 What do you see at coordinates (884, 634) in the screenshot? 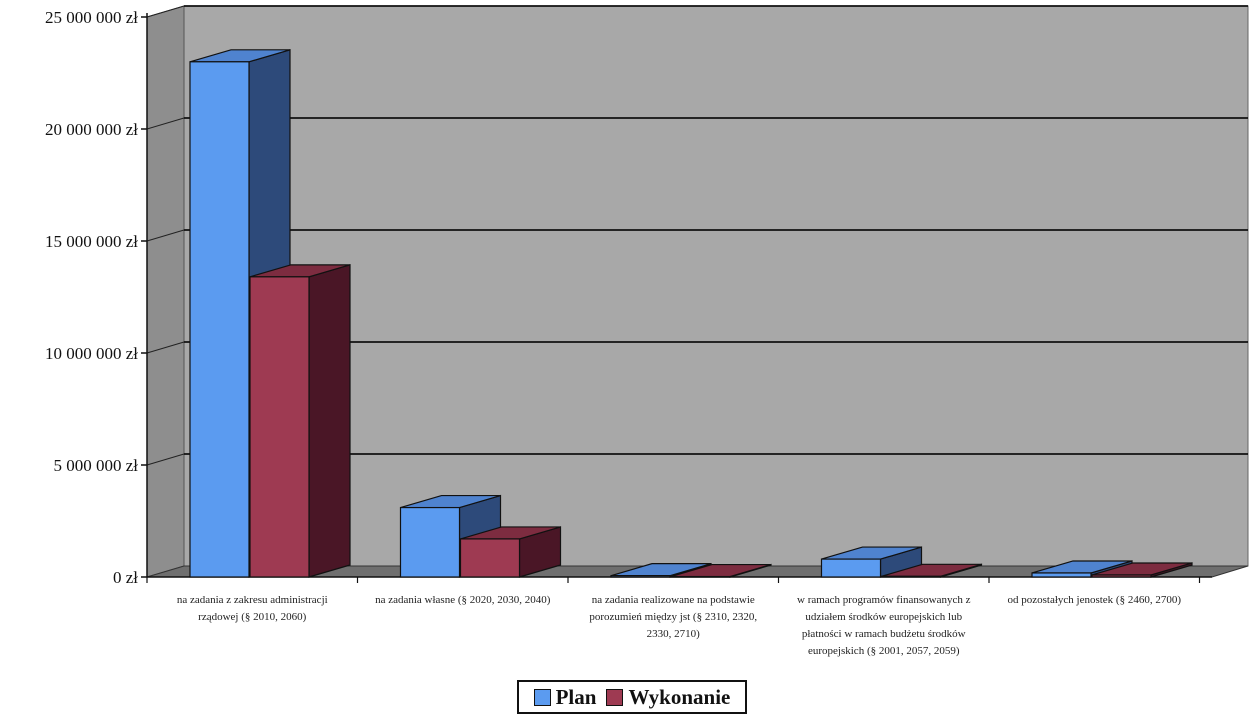
I see `x-category-label: płatności w ramach budżetu środków` at bounding box center [884, 634].